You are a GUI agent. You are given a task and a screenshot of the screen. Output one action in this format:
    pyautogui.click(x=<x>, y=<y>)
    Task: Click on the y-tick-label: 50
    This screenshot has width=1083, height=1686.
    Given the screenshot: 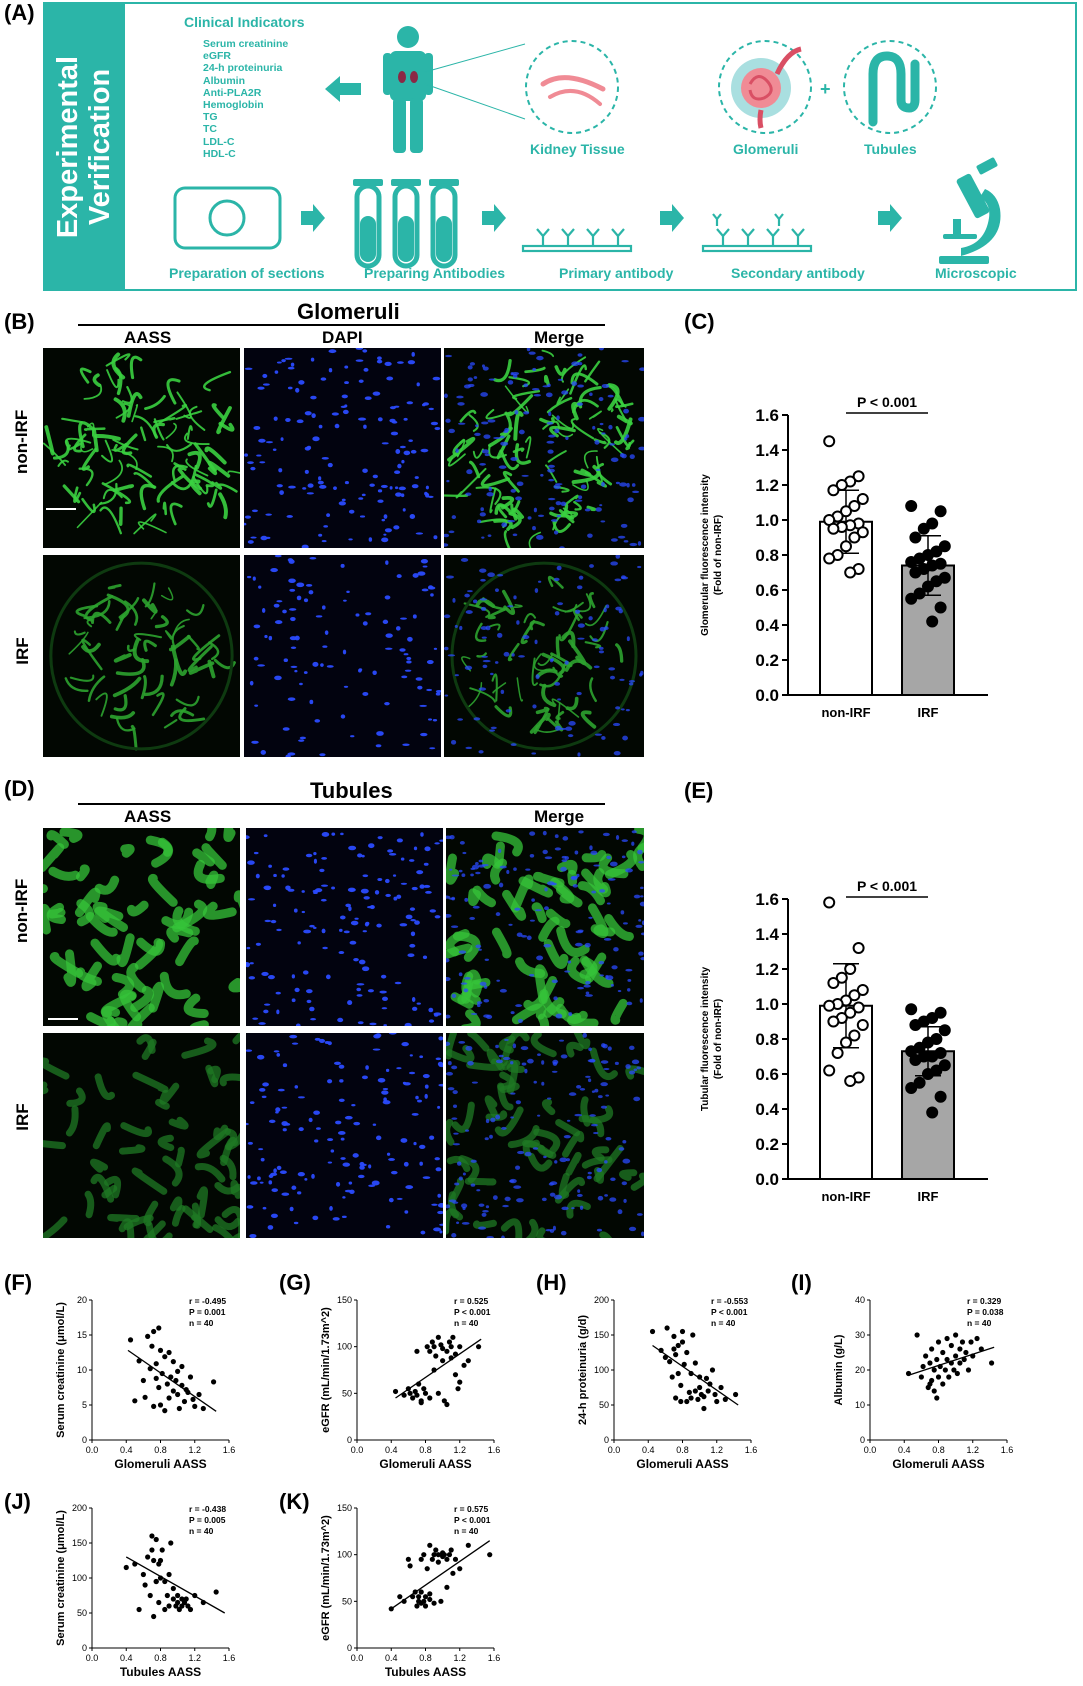 What is the action you would take?
    pyautogui.click(x=604, y=1405)
    